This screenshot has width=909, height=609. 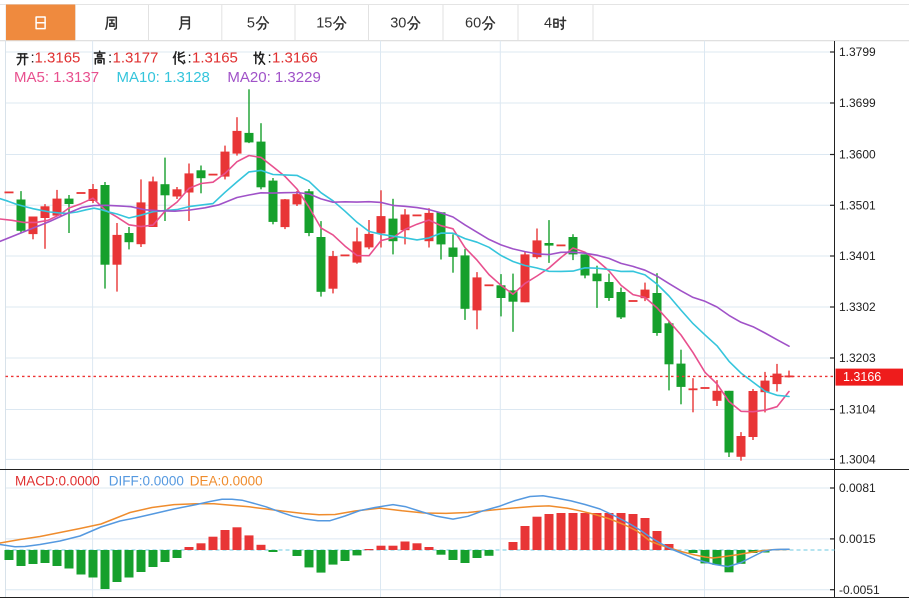 I want to click on svg-text: 1.3203, so click(x=857, y=358).